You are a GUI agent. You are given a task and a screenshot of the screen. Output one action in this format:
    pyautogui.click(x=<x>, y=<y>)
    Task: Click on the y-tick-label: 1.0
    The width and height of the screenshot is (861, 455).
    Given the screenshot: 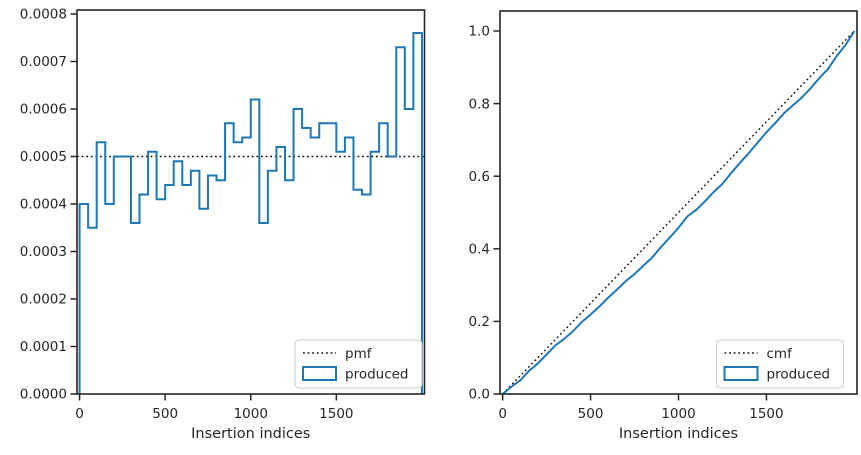 What is the action you would take?
    pyautogui.click(x=479, y=32)
    